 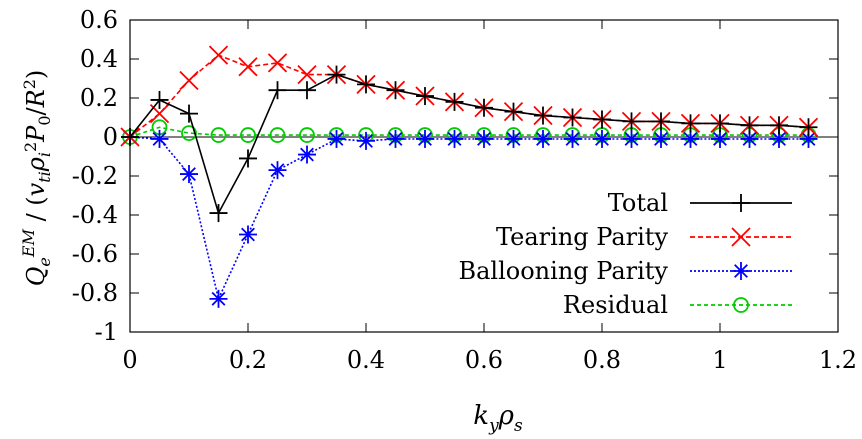 What do you see at coordinates (129, 360) in the screenshot?
I see `x-tick-label: 0` at bounding box center [129, 360].